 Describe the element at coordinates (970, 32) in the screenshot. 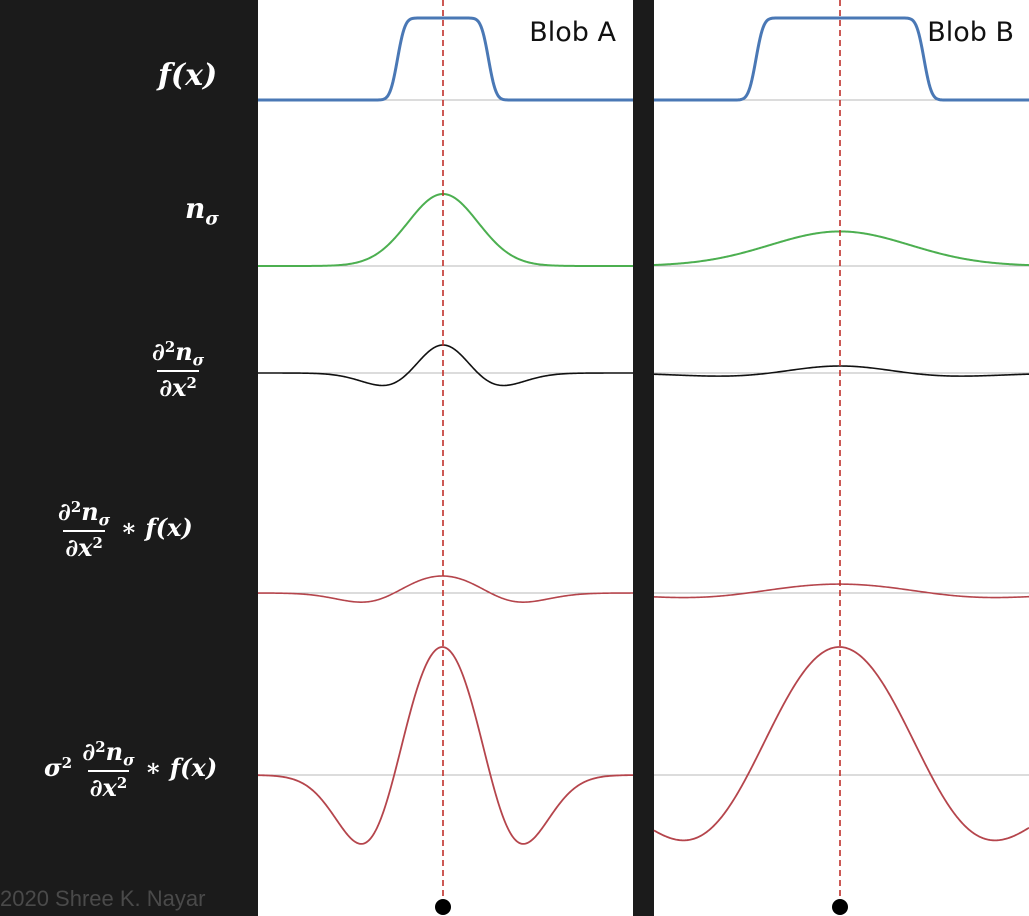

I see `blob-b-title: Blob B` at that location.